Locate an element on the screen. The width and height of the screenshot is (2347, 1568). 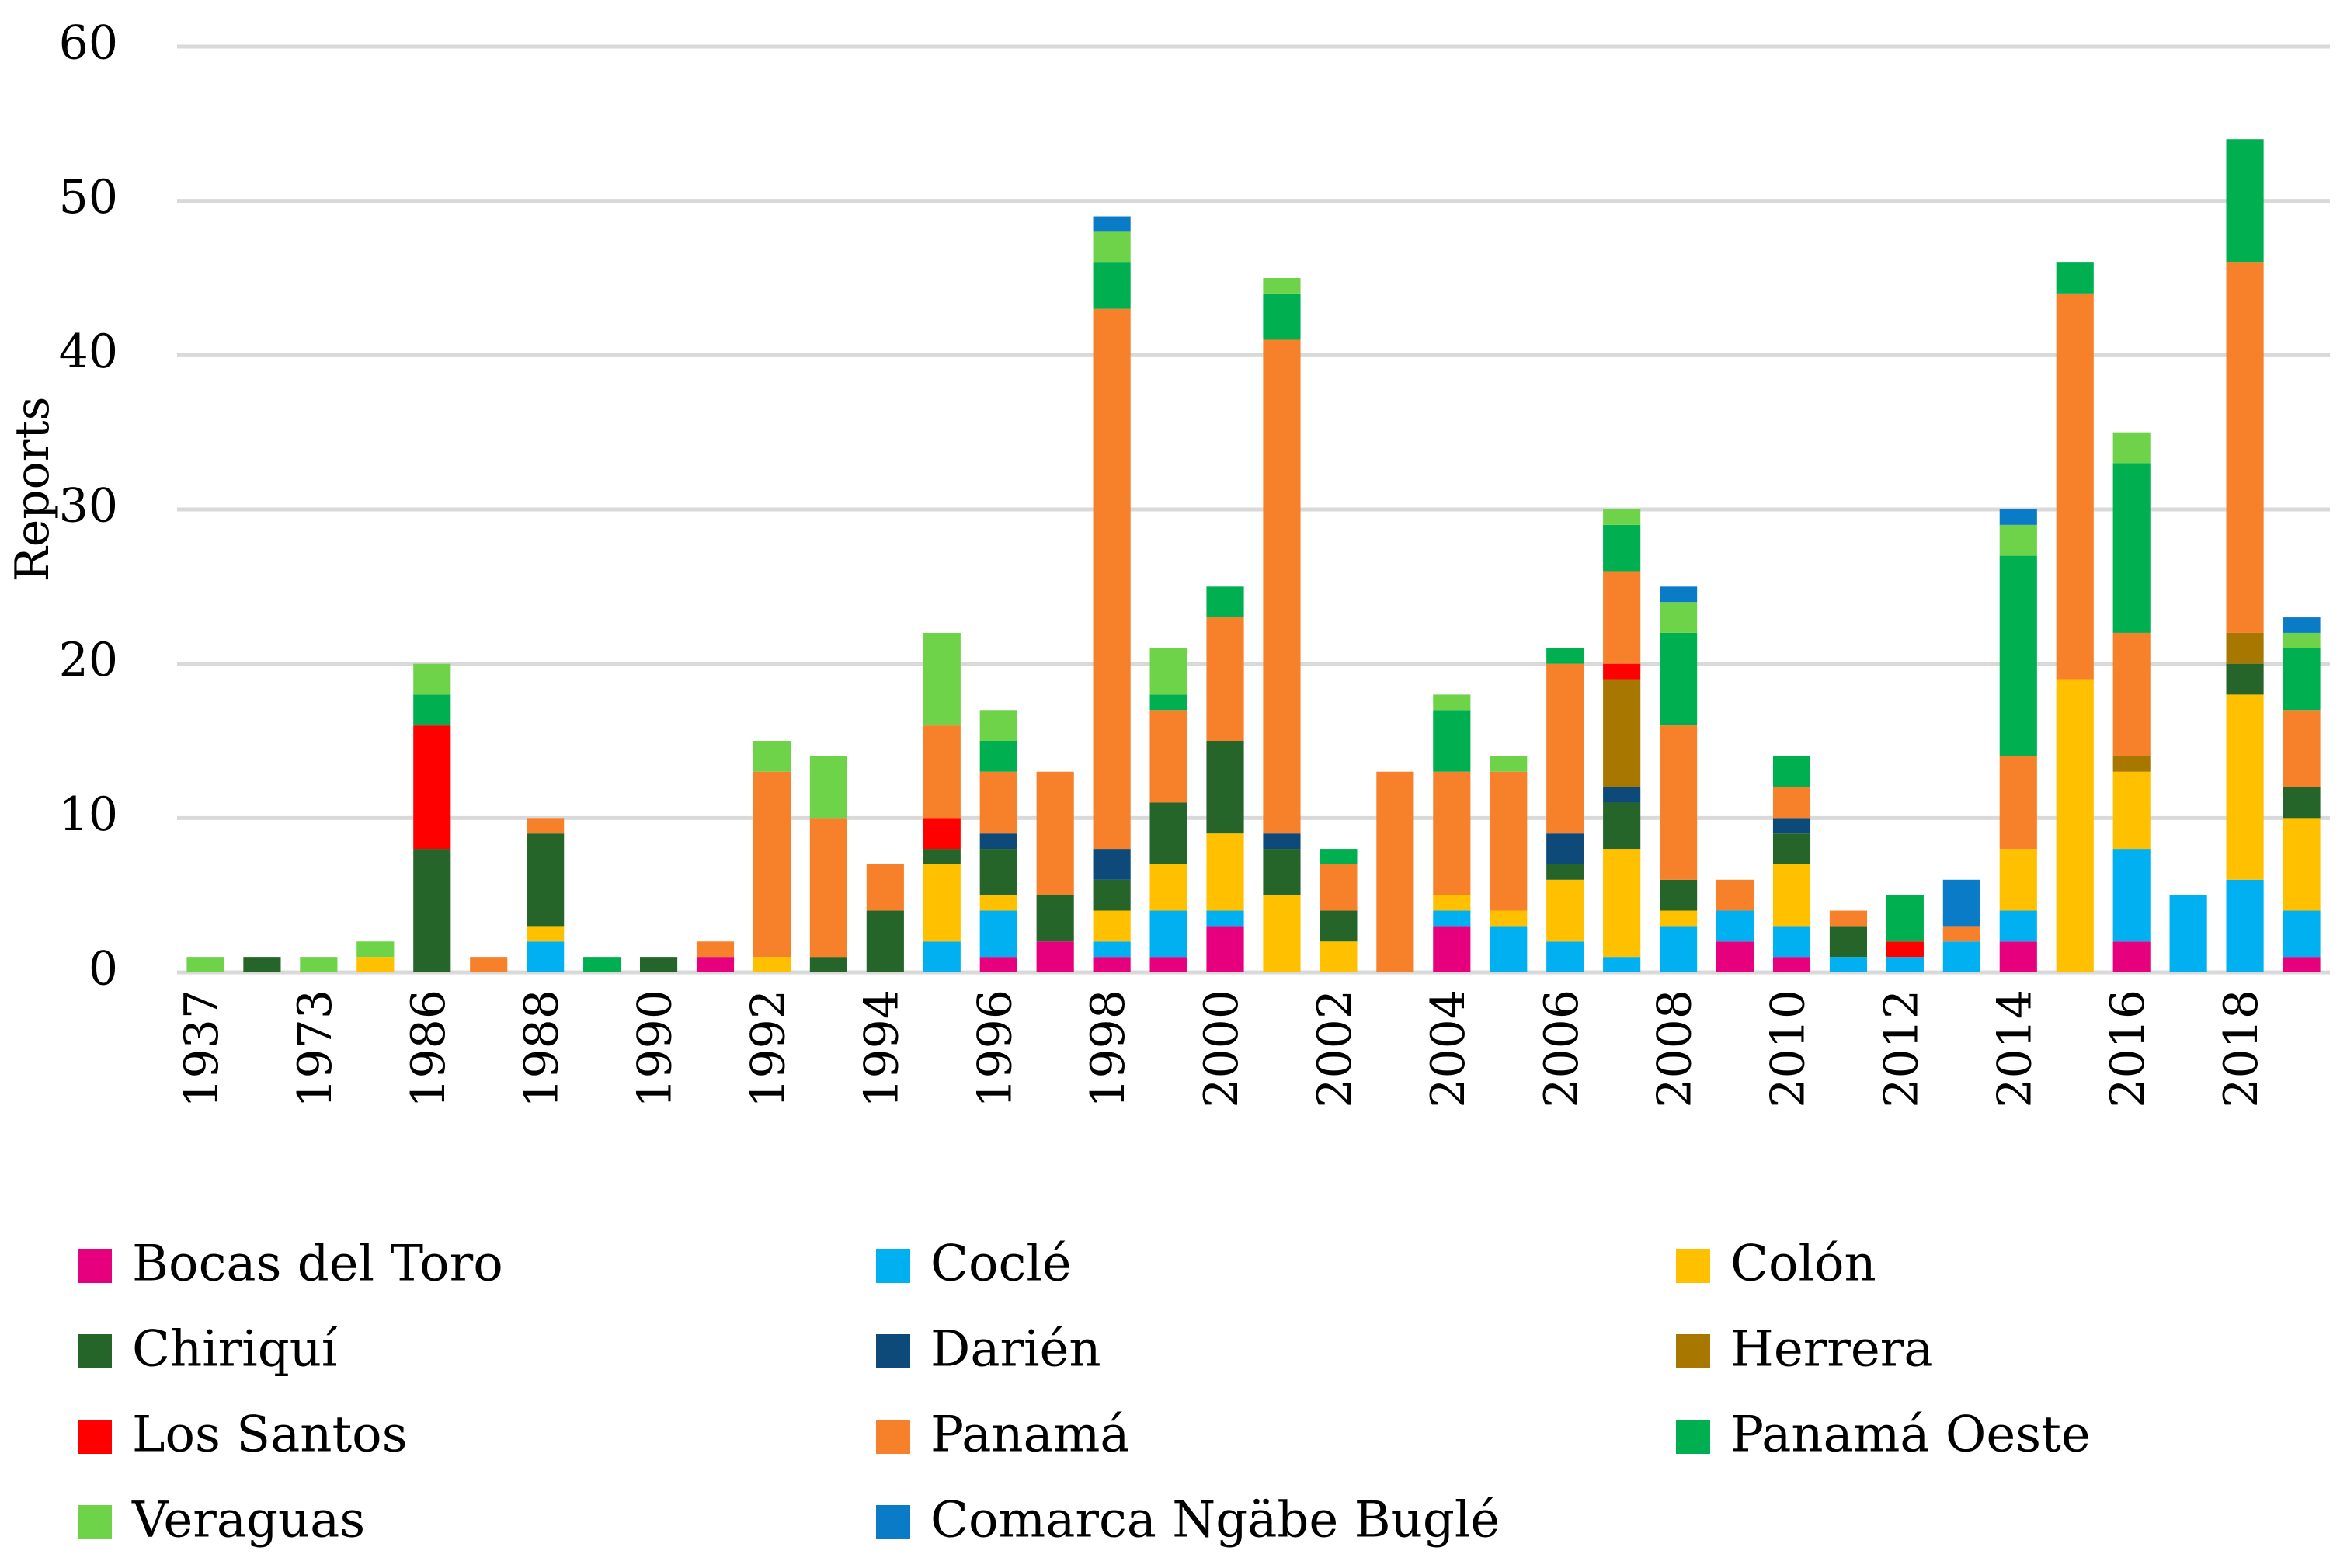
bar-segment-colon-2001 is located at coordinates (1282, 934).